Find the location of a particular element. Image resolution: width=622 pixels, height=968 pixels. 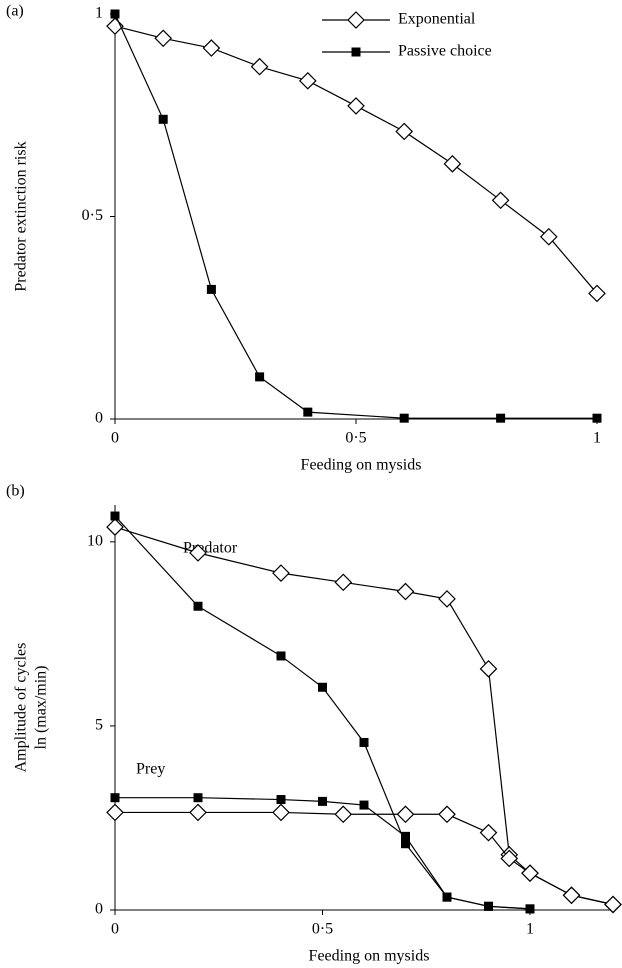

panel-label: (a) is located at coordinates (15, 11).